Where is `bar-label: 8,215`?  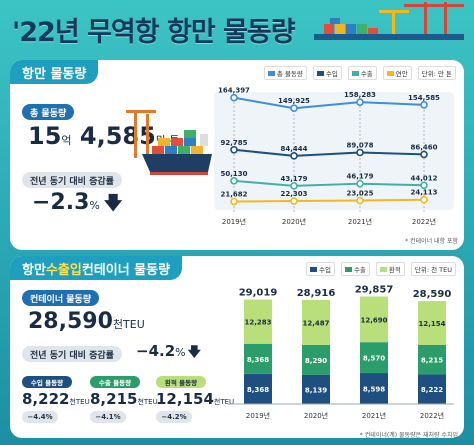
bar-label: 8,215 is located at coordinates (432, 361).